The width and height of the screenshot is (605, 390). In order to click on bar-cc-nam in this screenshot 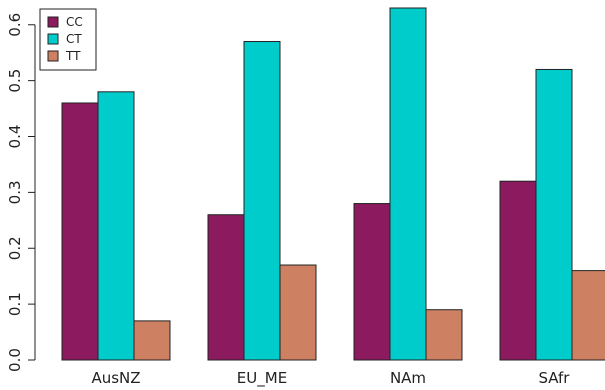, I will do `click(372, 282)`.